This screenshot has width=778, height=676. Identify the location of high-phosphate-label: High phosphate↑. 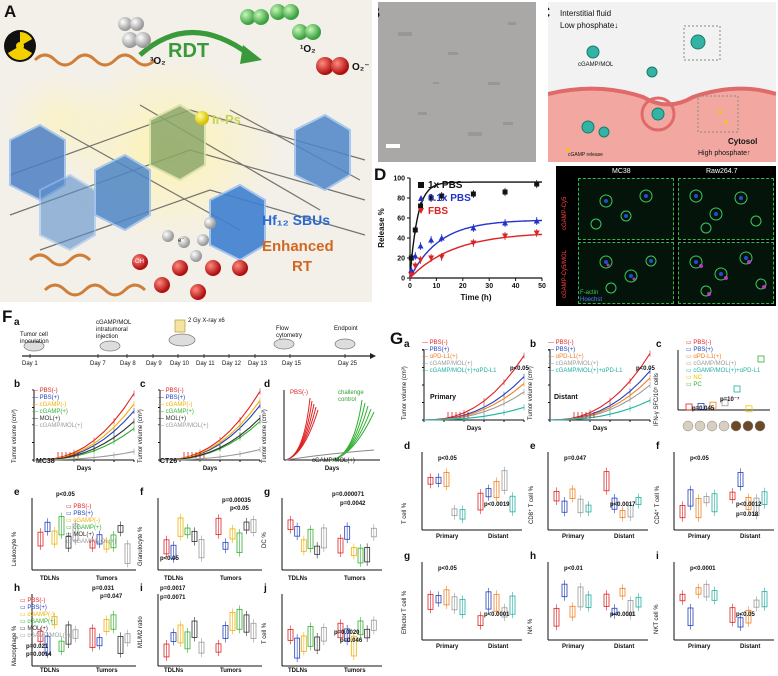
(724, 153).